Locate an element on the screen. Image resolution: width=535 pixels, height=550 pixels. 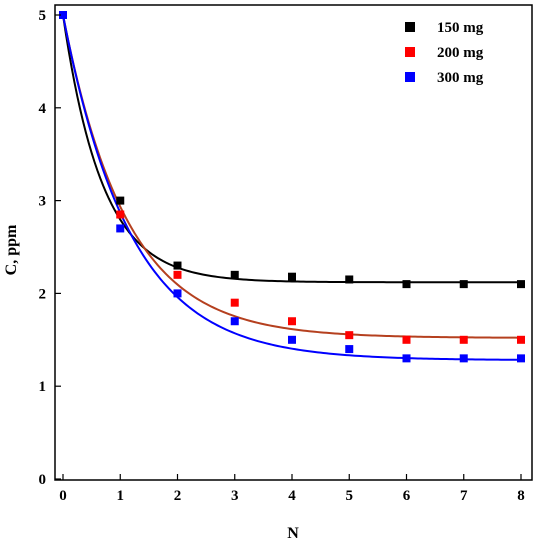
x-tick-label: 8 is located at coordinates (521, 496).